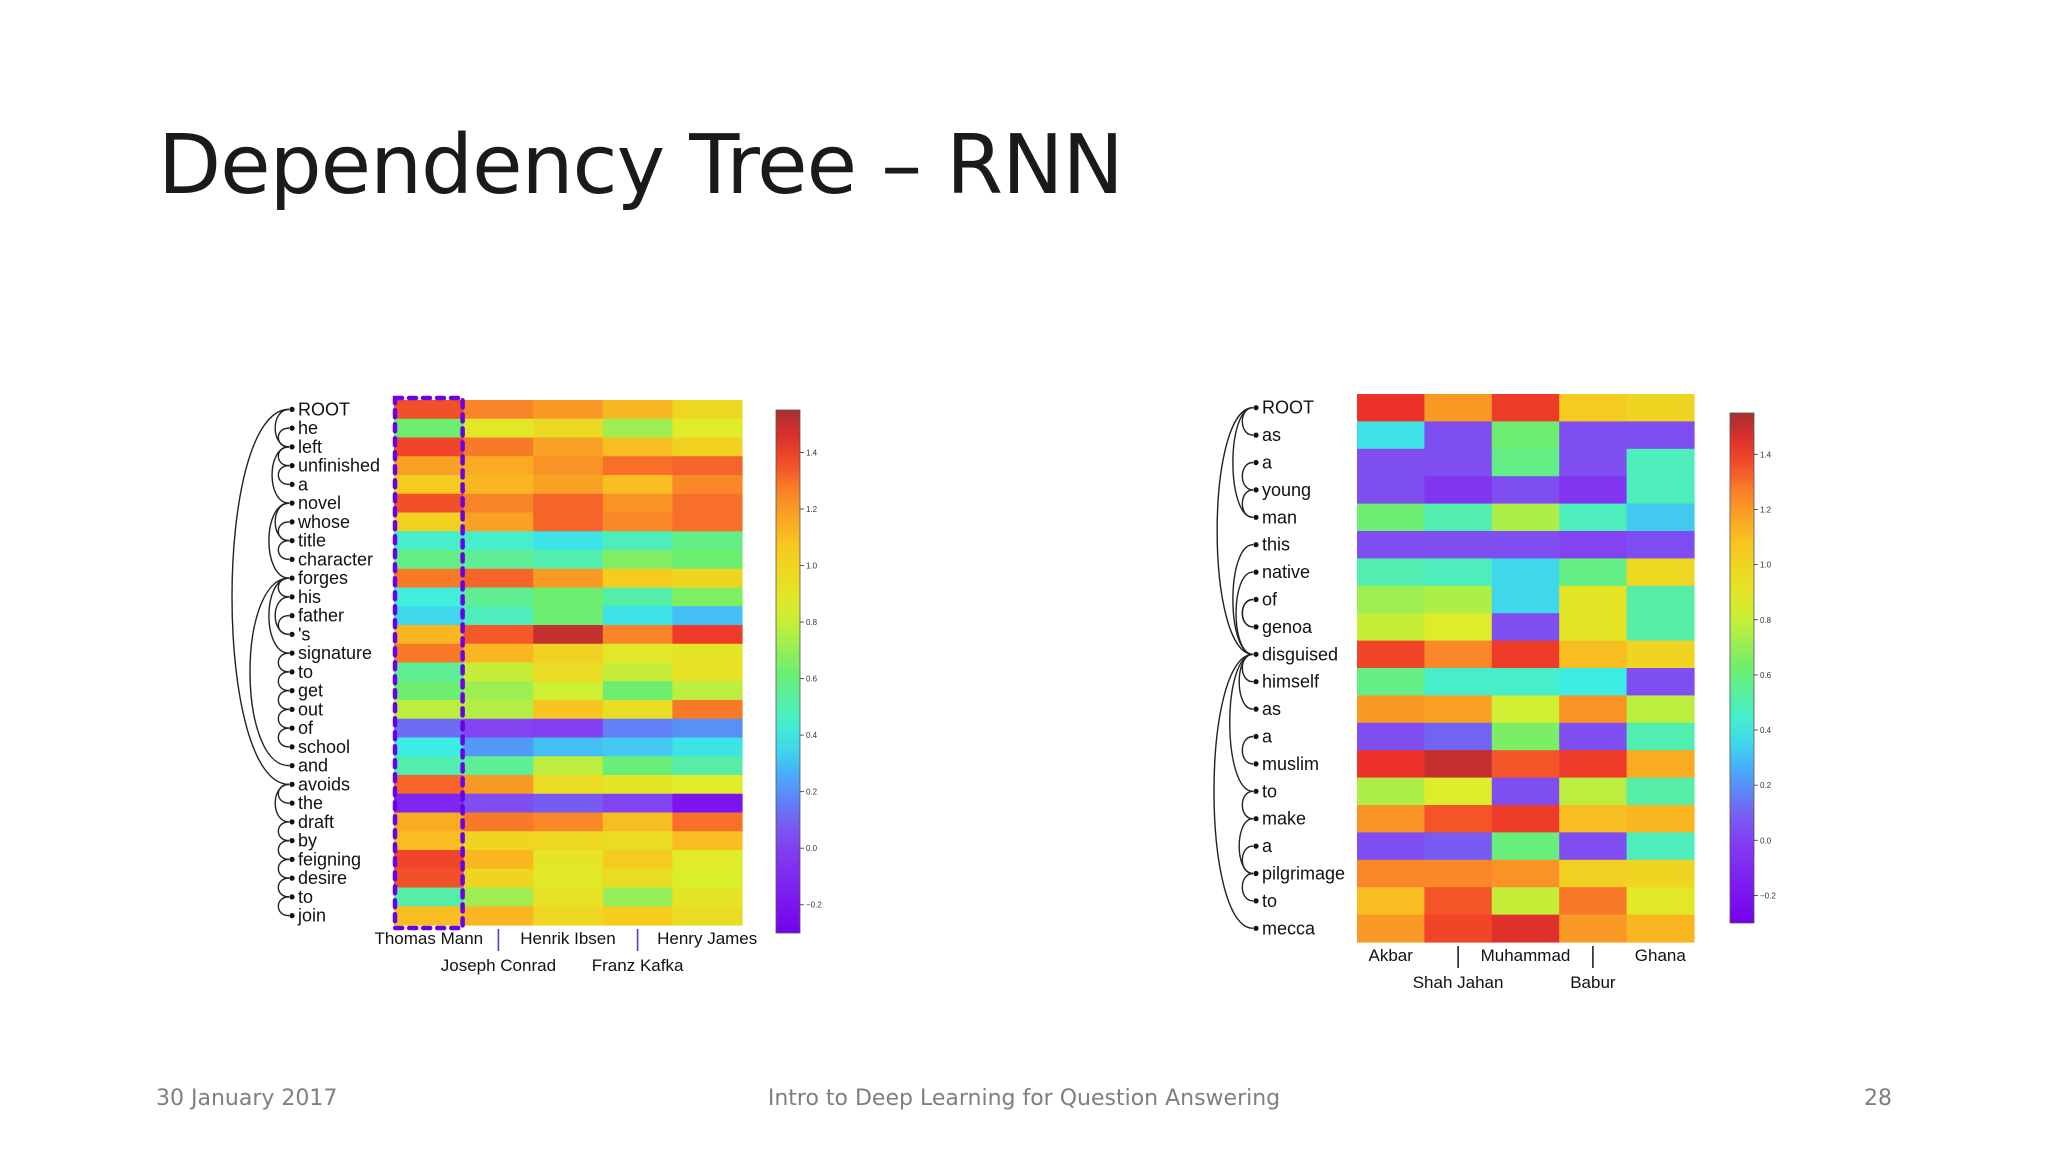  Describe the element at coordinates (1661, 955) in the screenshot. I see `column-label: Ghana` at that location.